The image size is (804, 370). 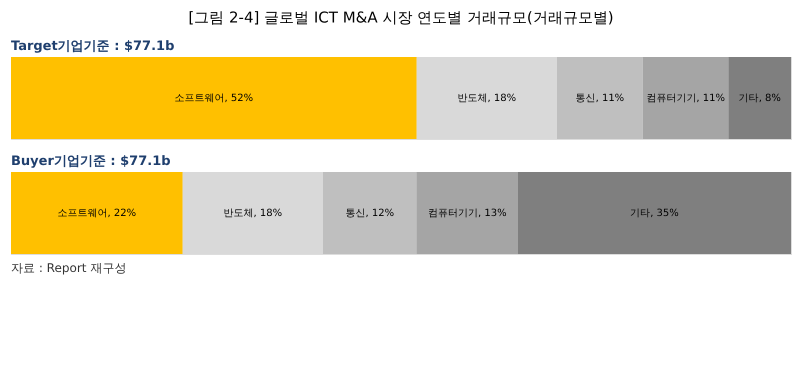 What do you see at coordinates (91, 161) in the screenshot?
I see `chart-subtitle: Buyer기업기준 : $77.1b` at bounding box center [91, 161].